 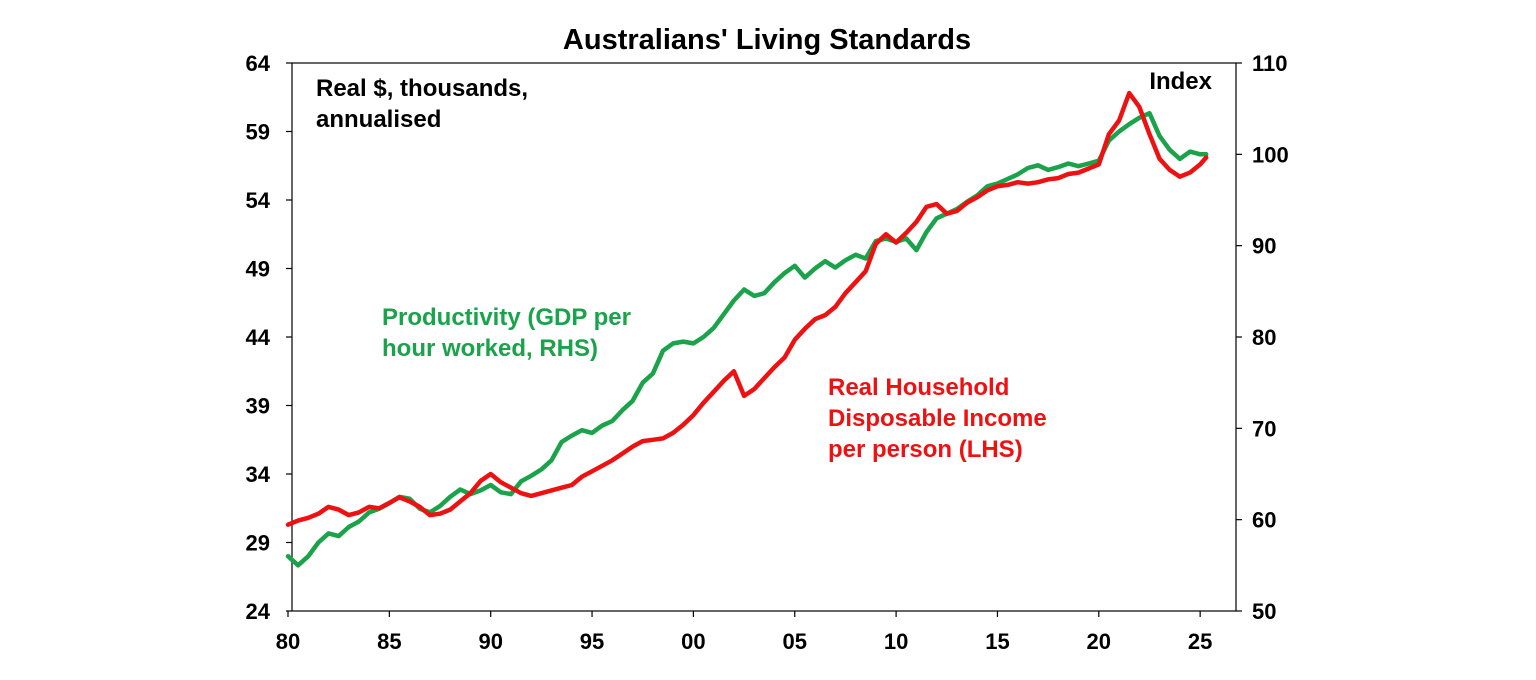 I want to click on income-label-line-1: Real Household, so click(x=918, y=387).